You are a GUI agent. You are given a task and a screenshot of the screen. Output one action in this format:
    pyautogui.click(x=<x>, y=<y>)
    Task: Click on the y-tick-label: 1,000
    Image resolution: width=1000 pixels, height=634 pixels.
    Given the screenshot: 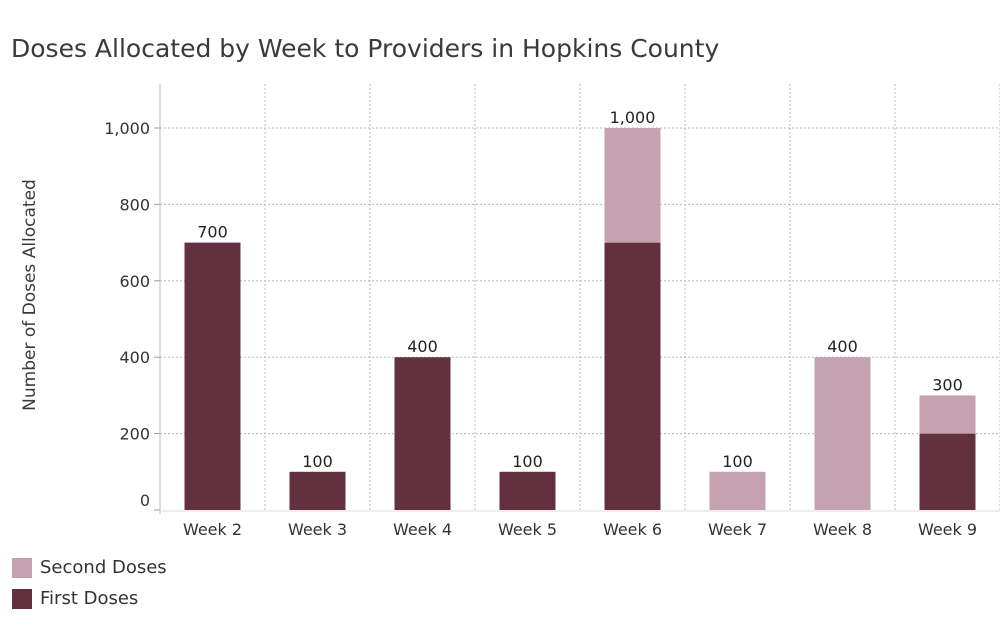 What is the action you would take?
    pyautogui.click(x=127, y=128)
    